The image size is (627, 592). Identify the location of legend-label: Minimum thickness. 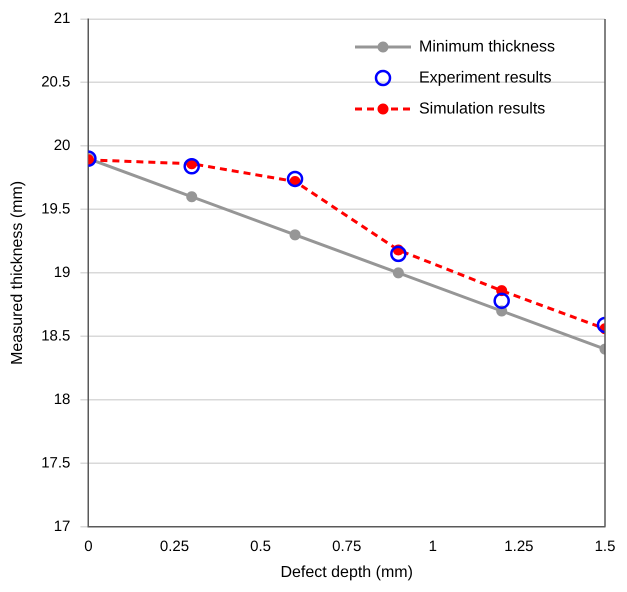
(487, 47).